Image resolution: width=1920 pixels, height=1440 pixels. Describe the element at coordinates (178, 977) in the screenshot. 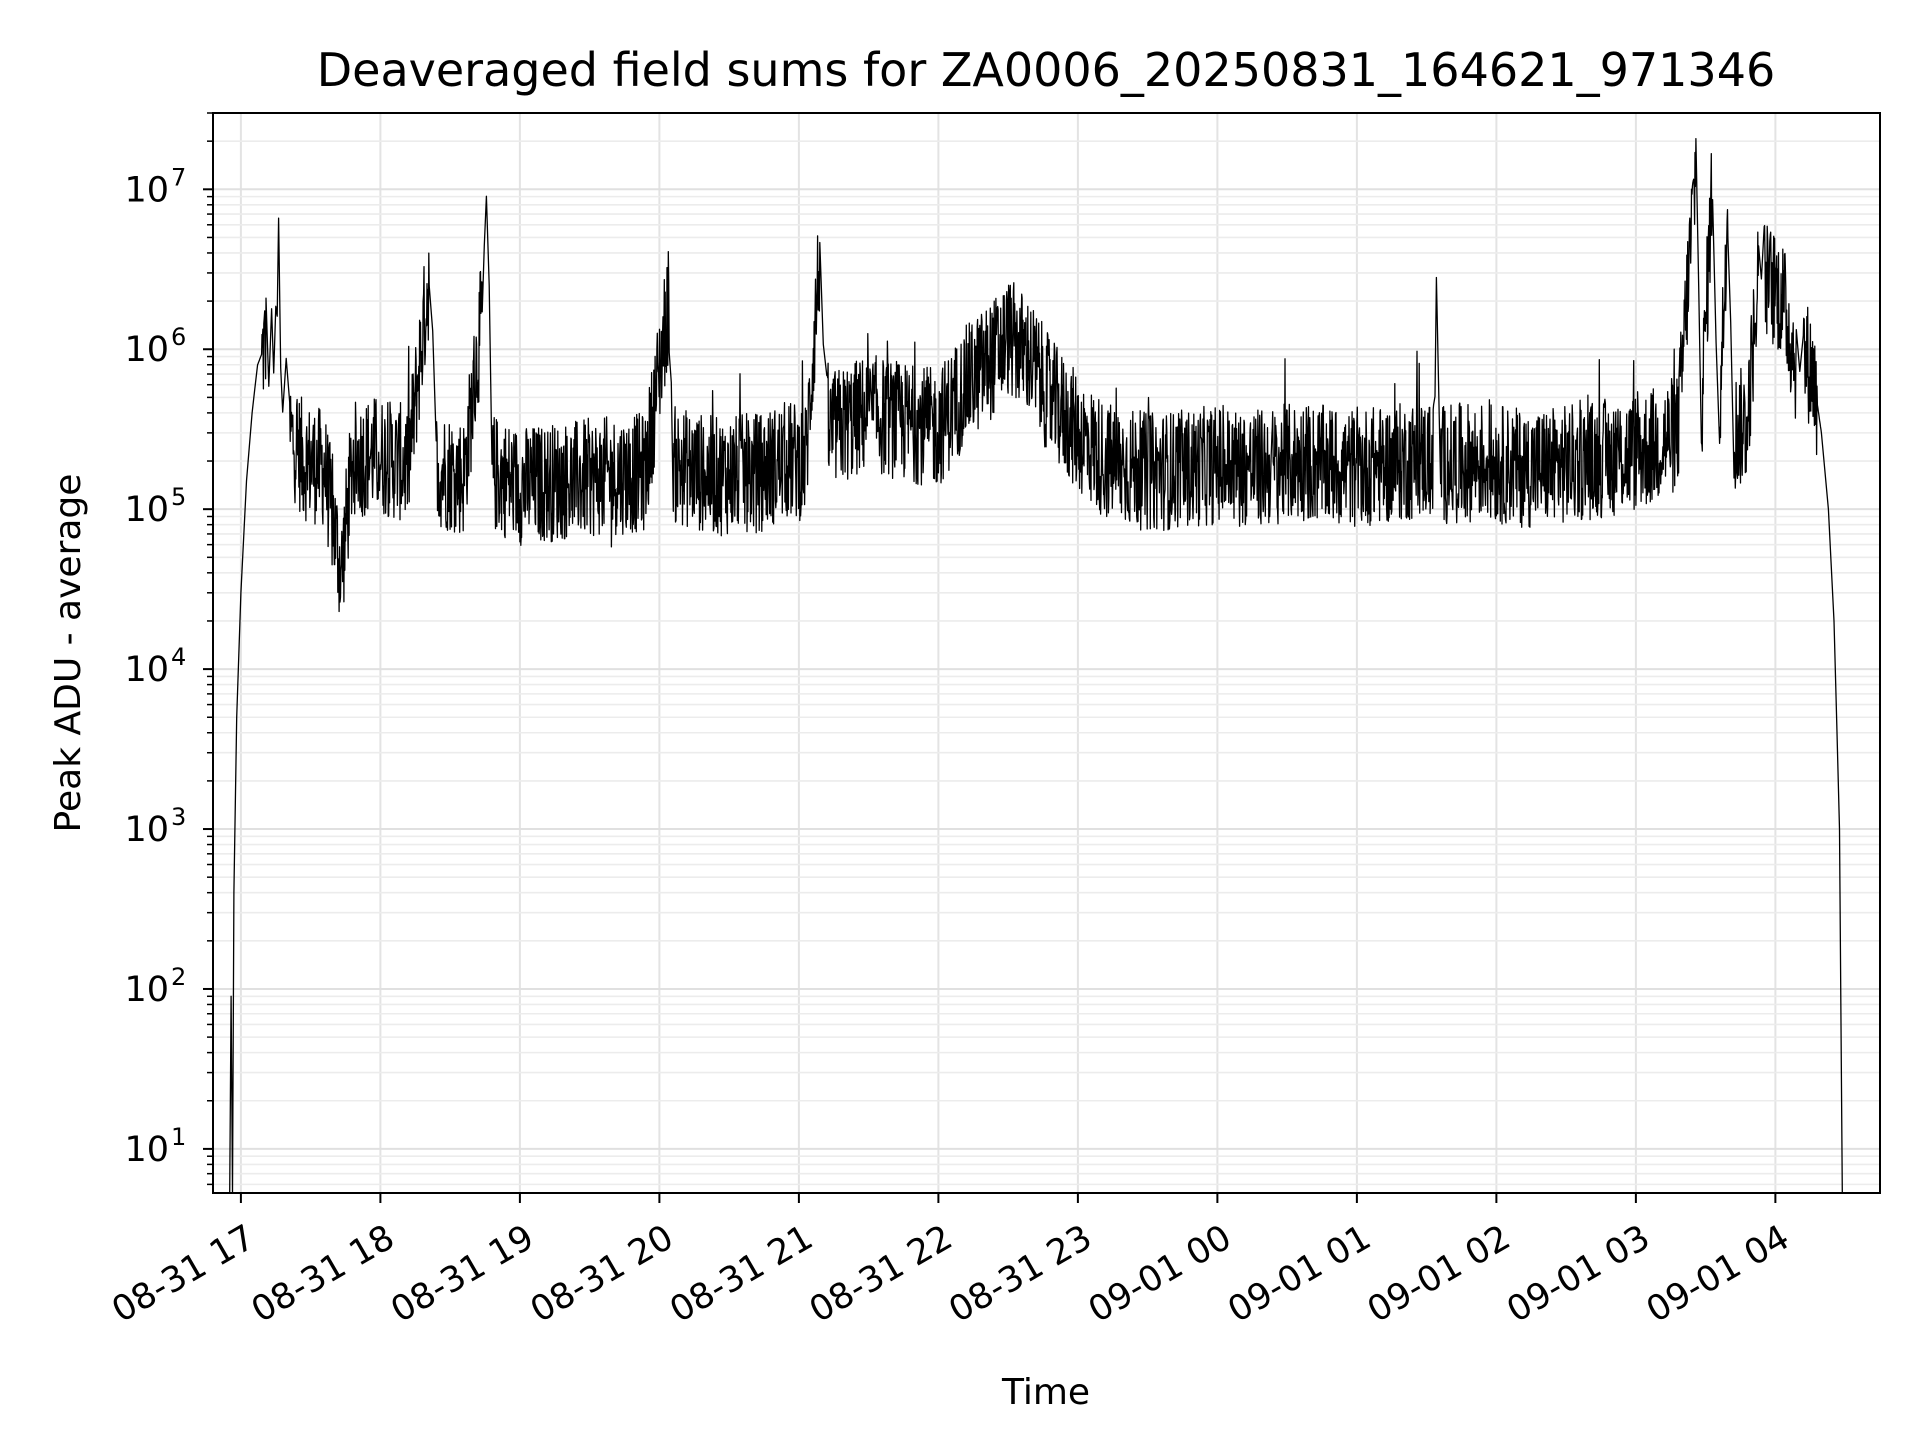

I see `y-tick-exponent: 2` at that location.